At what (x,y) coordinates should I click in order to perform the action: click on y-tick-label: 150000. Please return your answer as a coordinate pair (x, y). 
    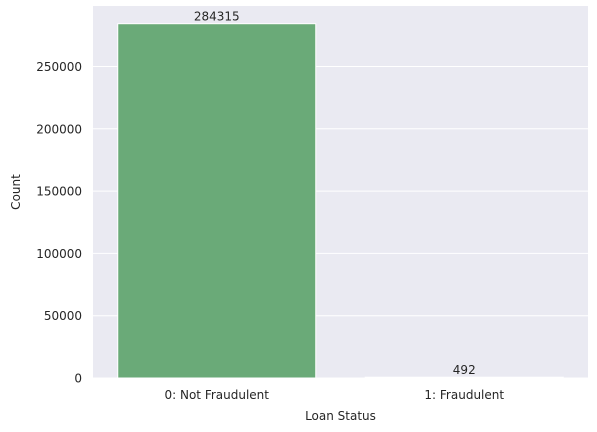
    Looking at the image, I should click on (59, 192).